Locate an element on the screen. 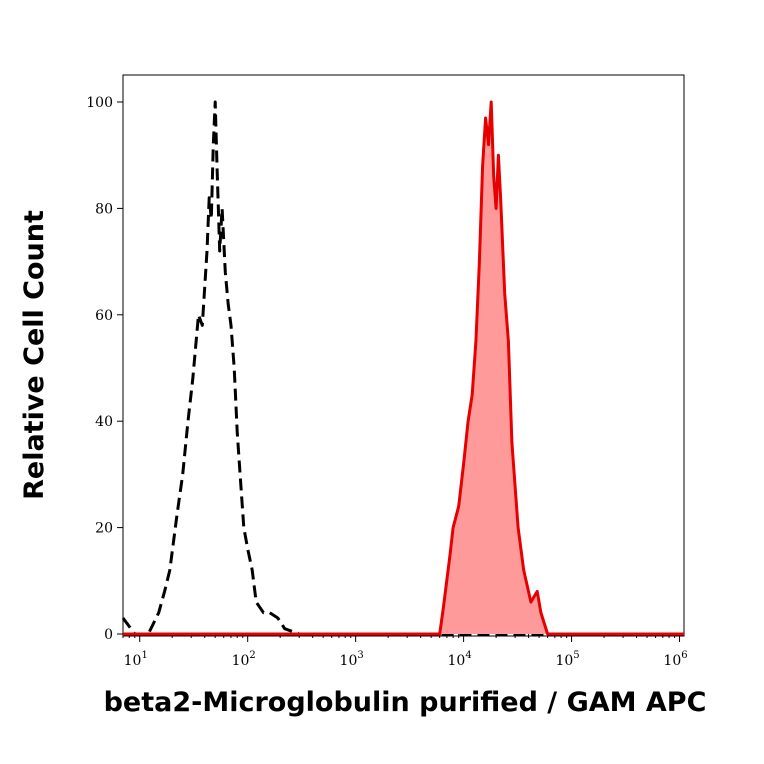 The image size is (764, 764). x-axis: 10¹ 10² 10³ 10⁴ 10⁵ 10⁶ is located at coordinates (405, 651).